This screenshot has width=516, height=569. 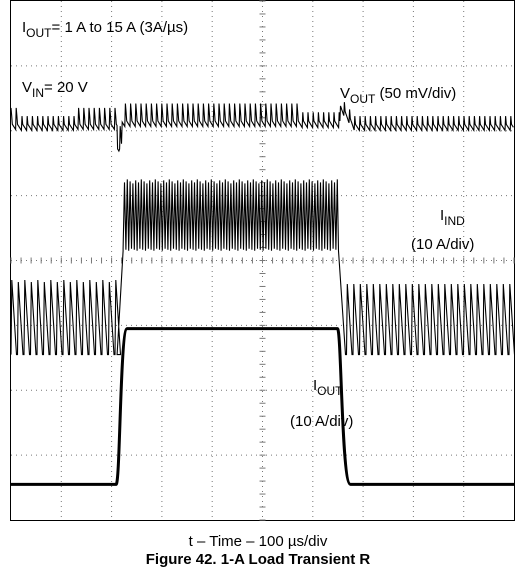 I want to click on series-scale-iout: (10 A/div), so click(x=321, y=421).